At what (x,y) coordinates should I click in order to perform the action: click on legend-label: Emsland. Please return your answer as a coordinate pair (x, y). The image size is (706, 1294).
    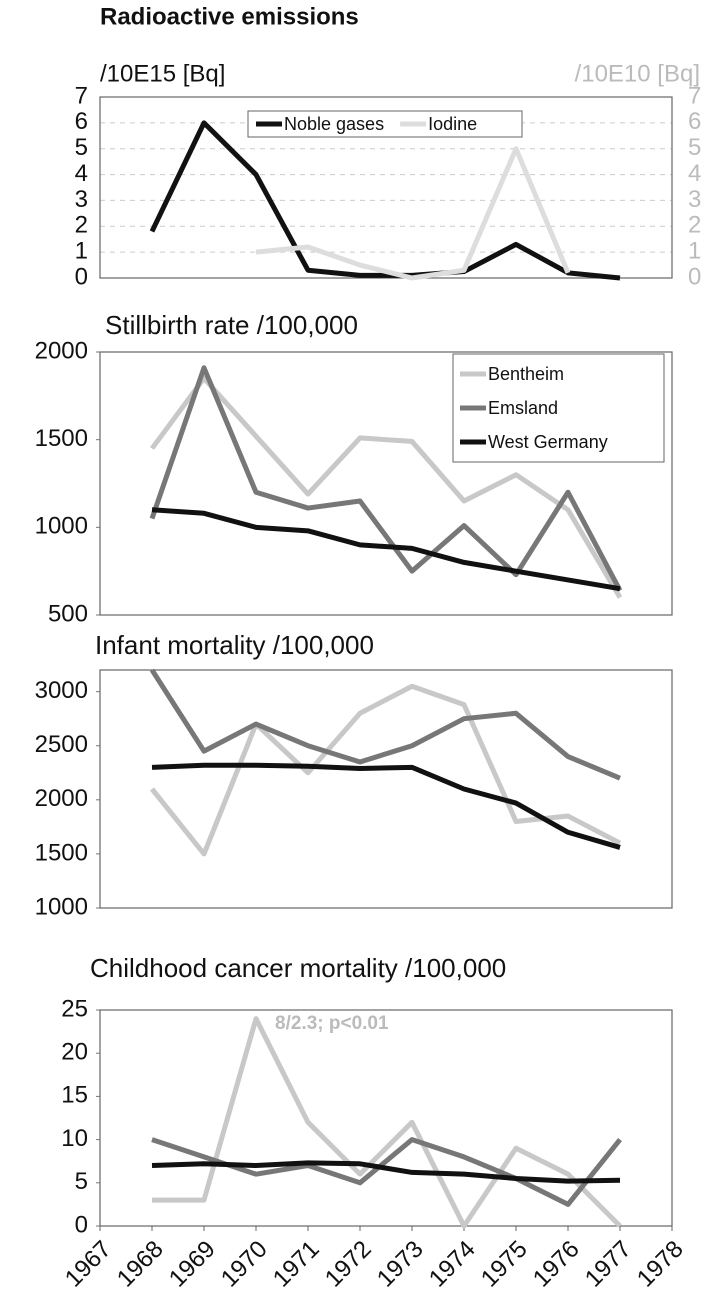
    Looking at the image, I should click on (523, 408).